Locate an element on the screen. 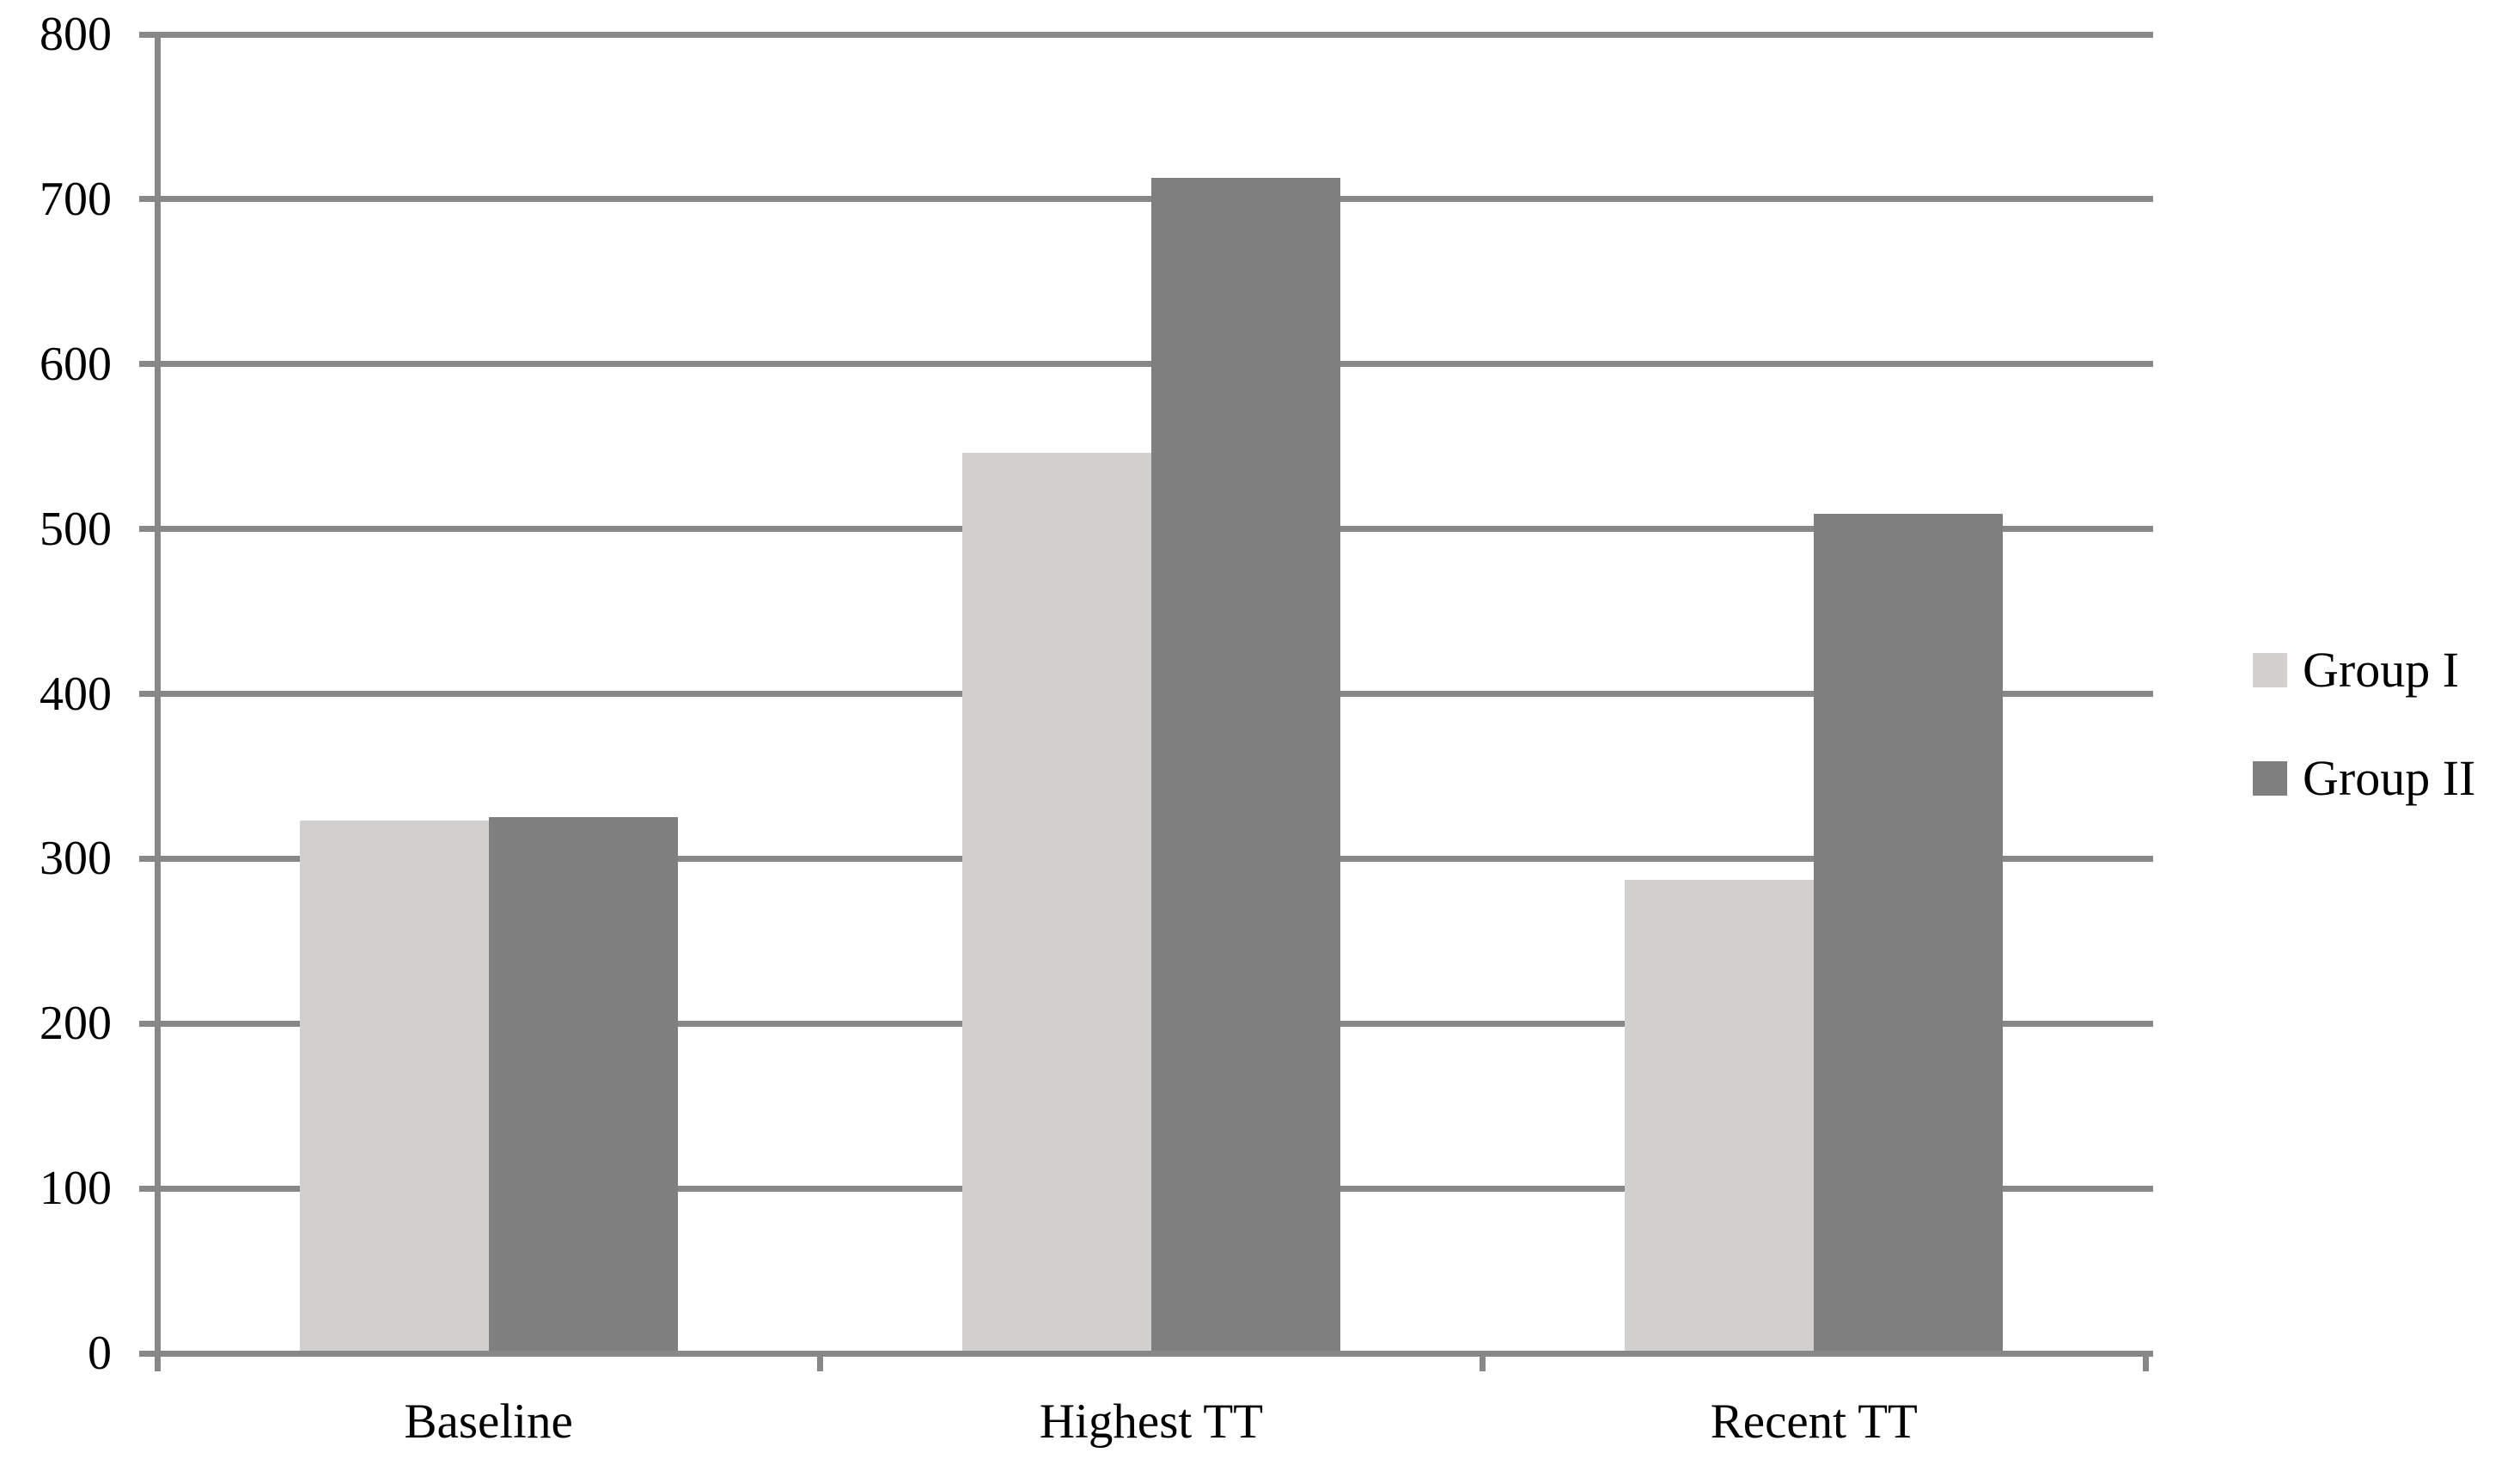  legend-label-group-i: Group I is located at coordinates (2381, 670).